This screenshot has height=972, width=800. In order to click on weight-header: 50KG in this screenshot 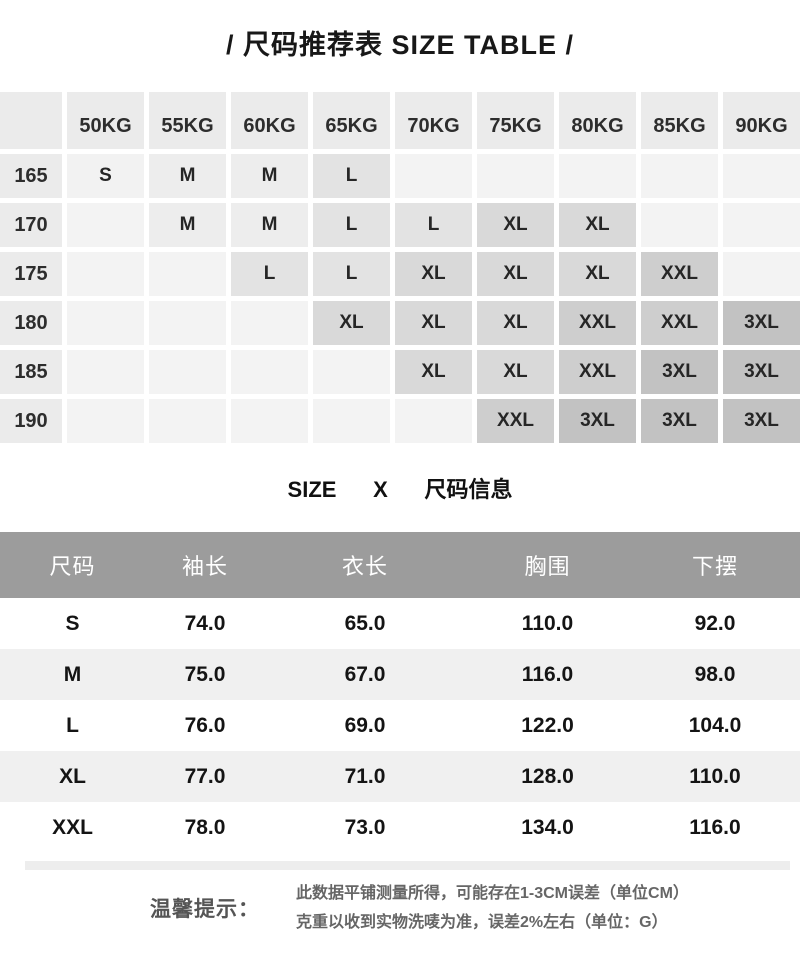, I will do `click(105, 120)`.